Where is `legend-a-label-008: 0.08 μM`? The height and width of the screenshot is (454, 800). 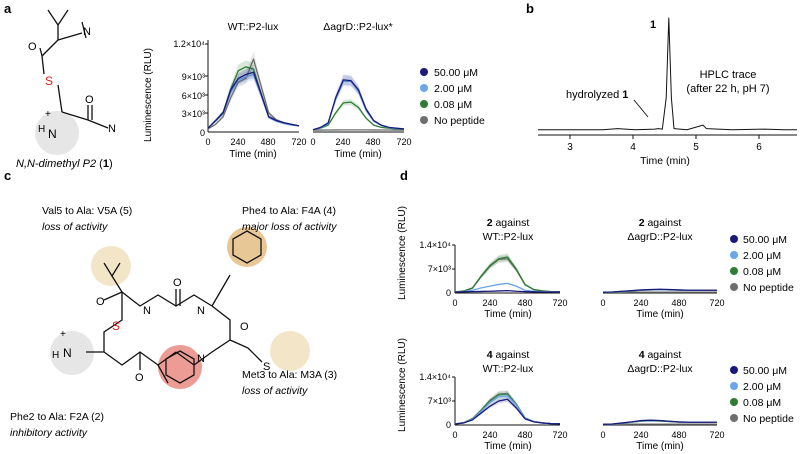
legend-a-label-008: 0.08 μM is located at coordinates (453, 105).